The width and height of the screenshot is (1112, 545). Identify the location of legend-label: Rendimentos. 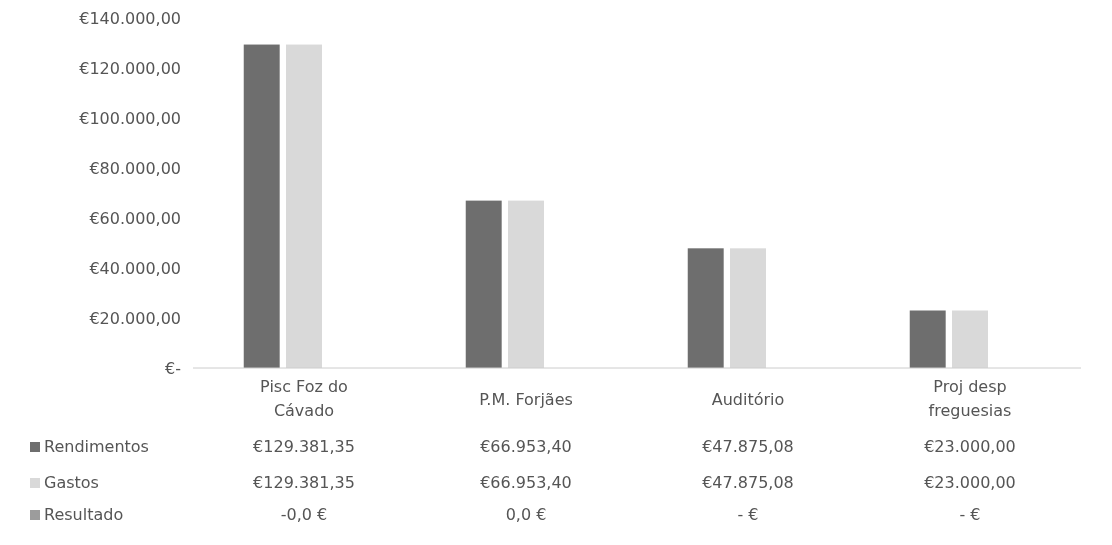
(96, 446).